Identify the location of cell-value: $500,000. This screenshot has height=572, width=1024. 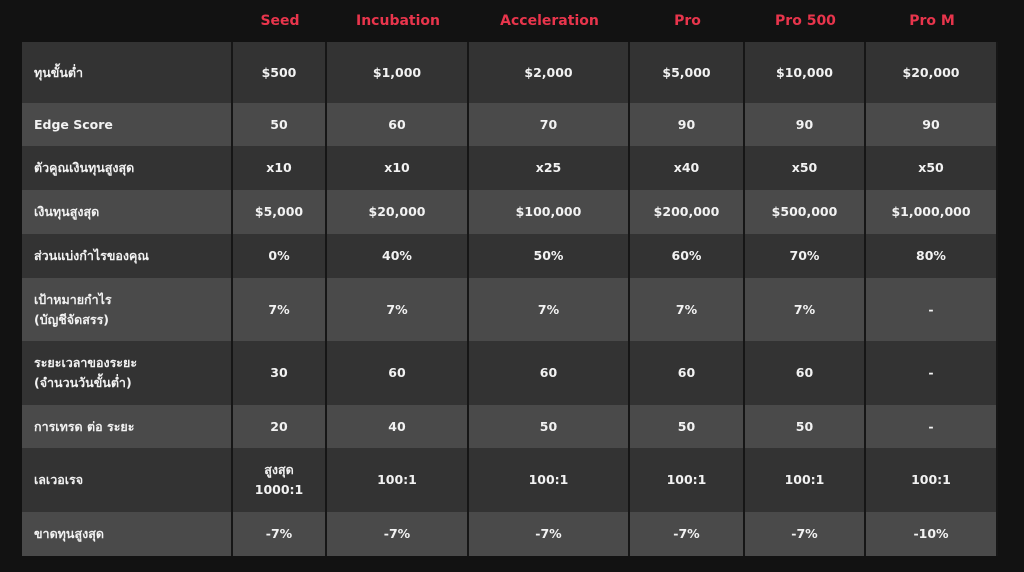
(805, 212).